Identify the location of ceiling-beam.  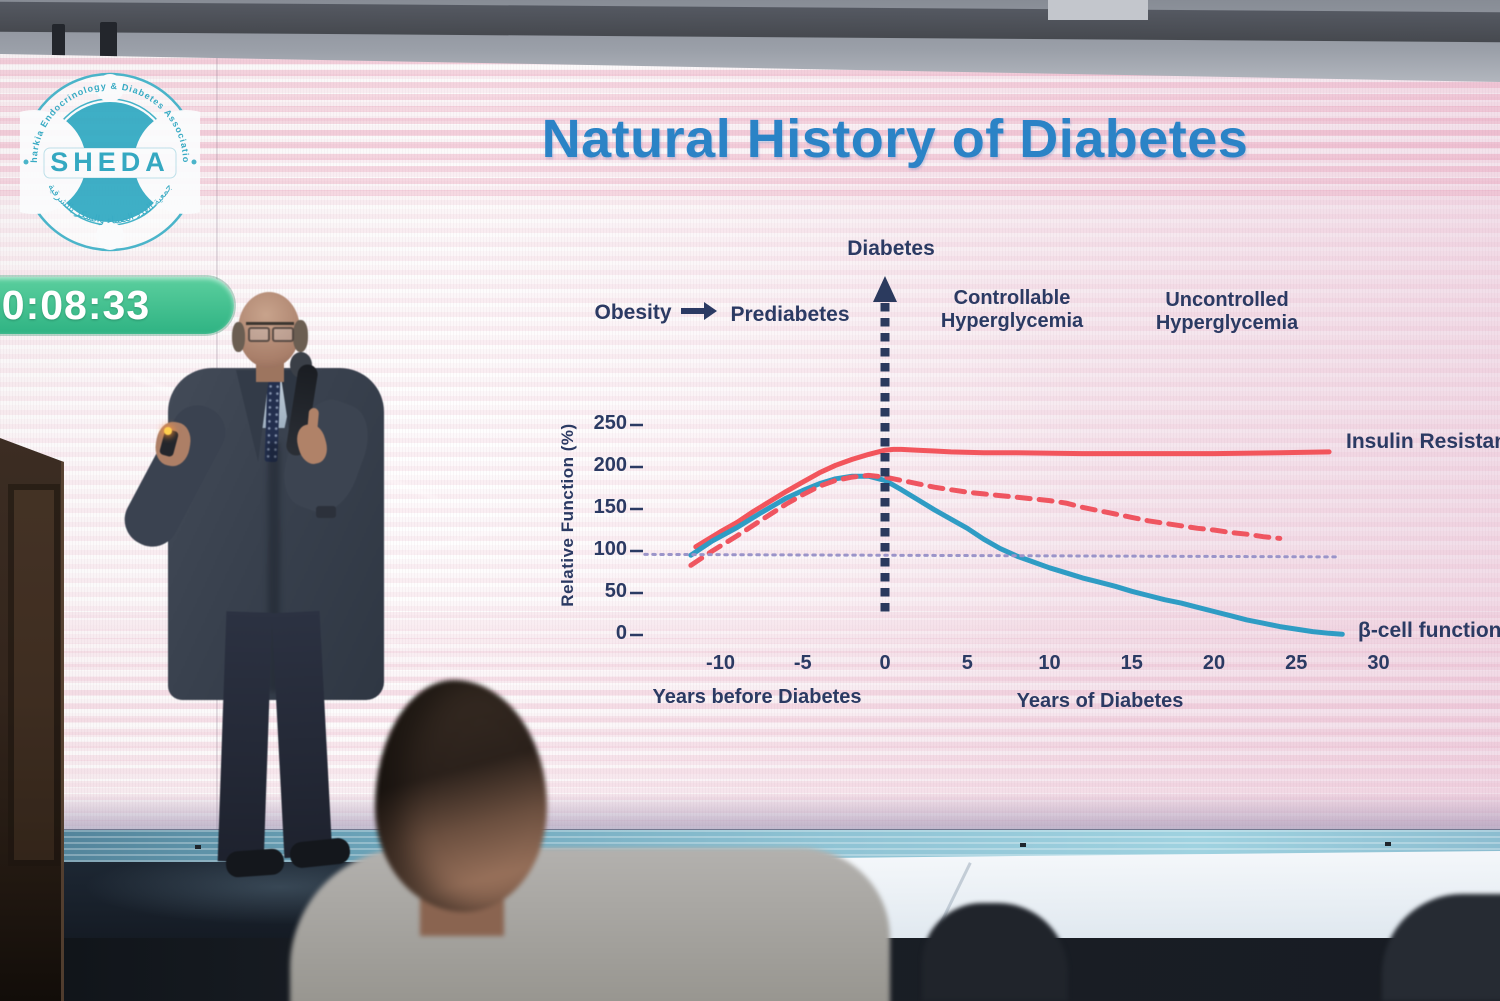
(750, 22).